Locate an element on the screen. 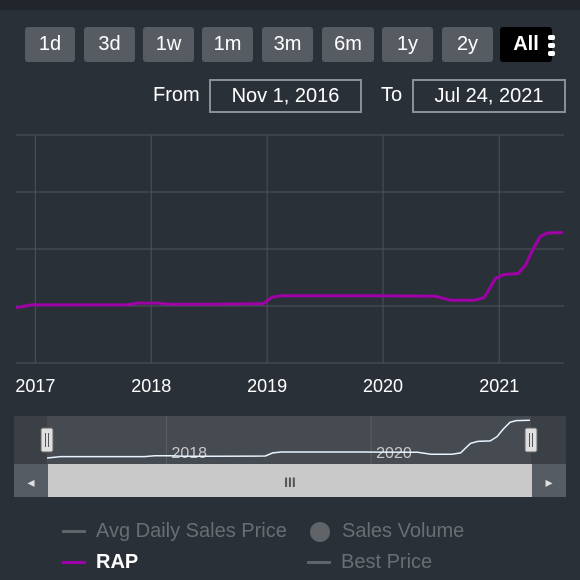  navigator-right-handle is located at coordinates (531, 440).